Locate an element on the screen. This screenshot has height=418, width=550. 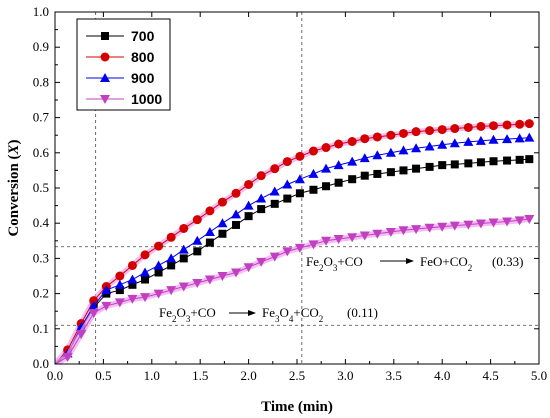
legend-box is located at coordinates (123, 64).